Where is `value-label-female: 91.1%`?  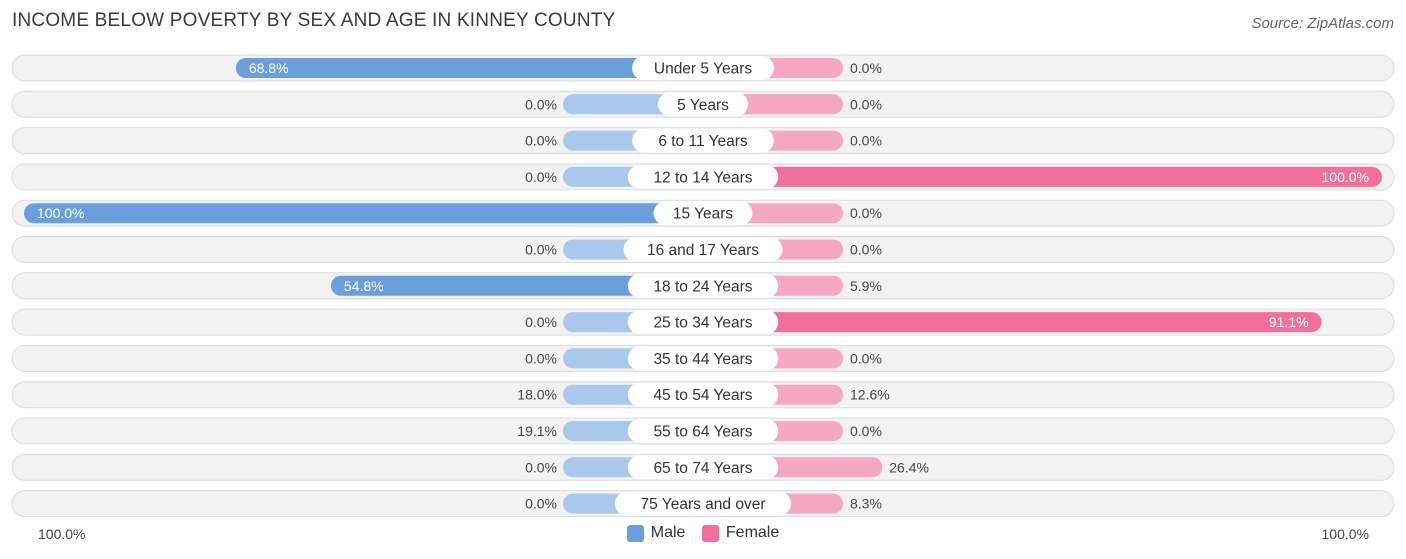 value-label-female: 91.1% is located at coordinates (1289, 322).